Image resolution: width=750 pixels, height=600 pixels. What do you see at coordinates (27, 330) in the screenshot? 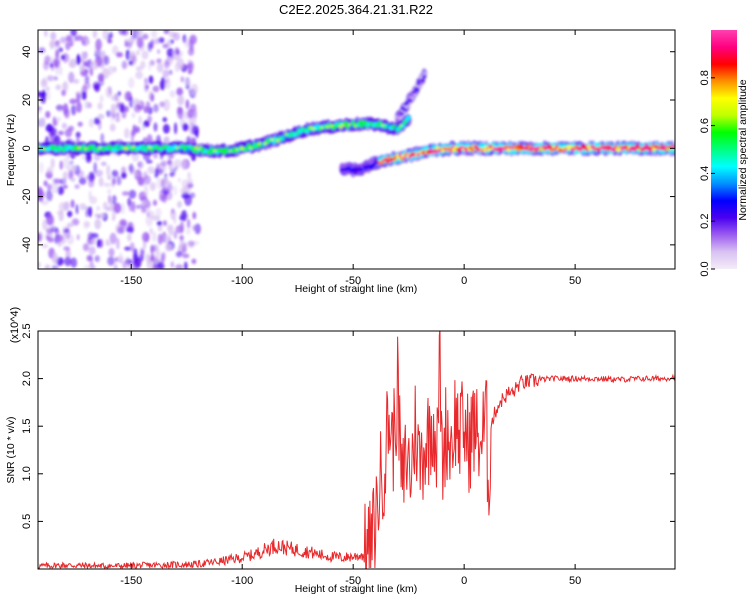
I see `snr-ytick-label: 2.5` at bounding box center [27, 330].